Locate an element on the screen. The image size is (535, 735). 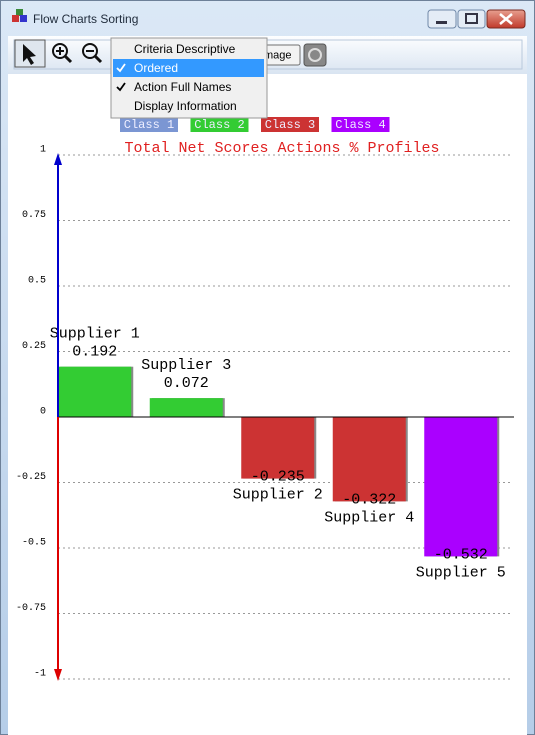
menu-item: Ordered is located at coordinates (188, 68).